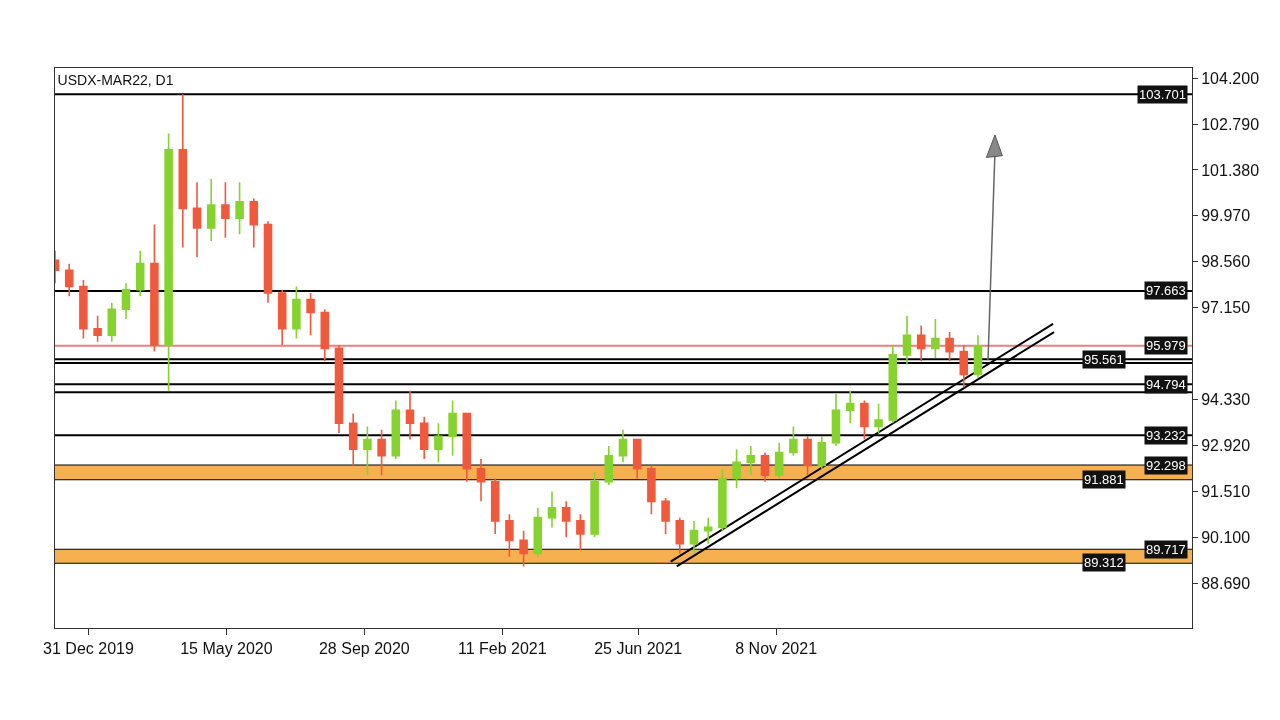 The image size is (1280, 720). Describe the element at coordinates (1104, 562) in the screenshot. I see `ref-line-label: 89.312` at that location.